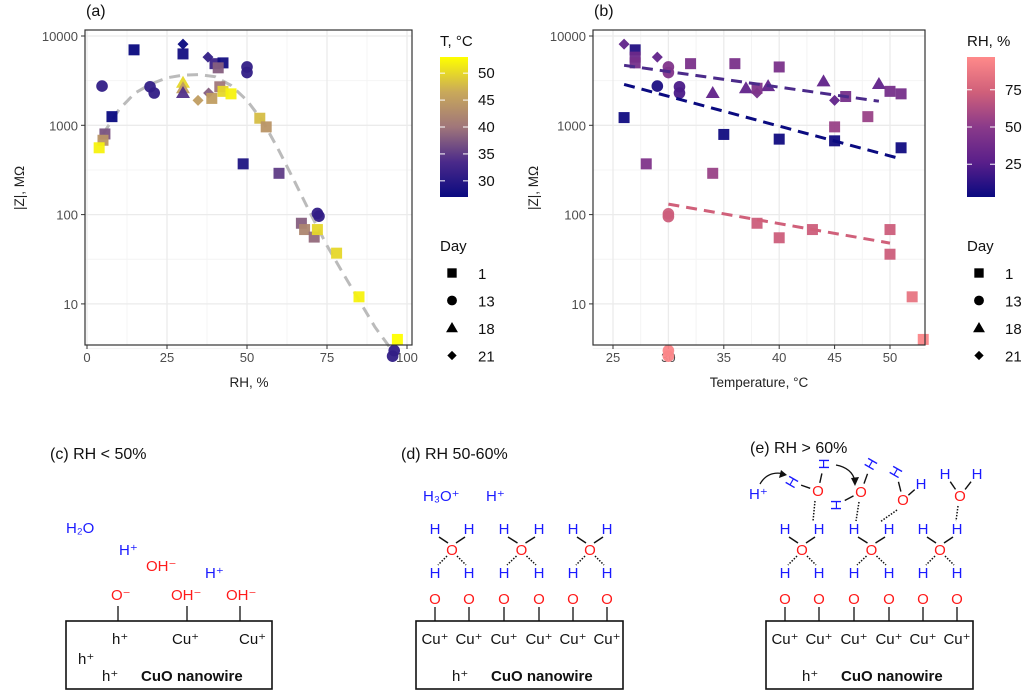 Image resolution: width=1024 pixels, height=697 pixels. I want to click on x-tick-label: 45, so click(834, 357).